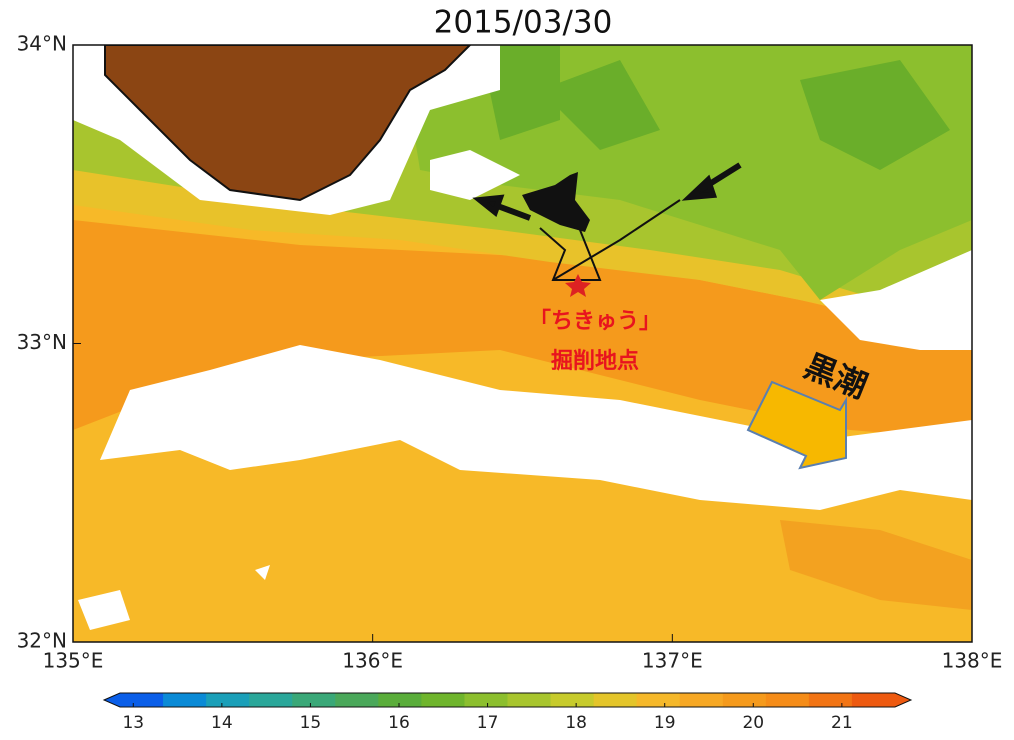  I want to click on track, so click(616, 240).